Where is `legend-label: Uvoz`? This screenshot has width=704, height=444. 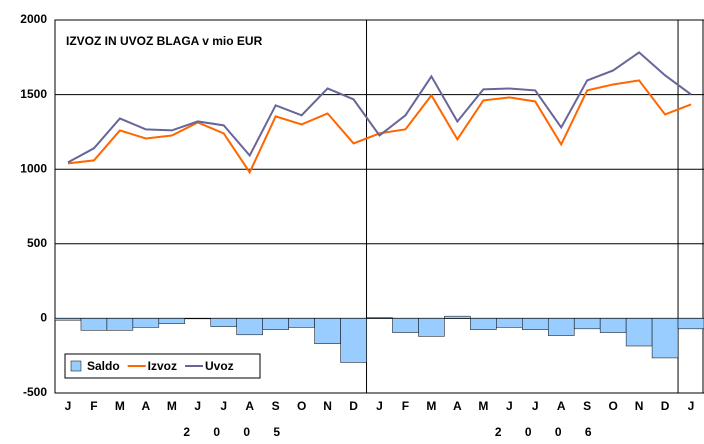
legend-label: Uvoz is located at coordinates (219, 366).